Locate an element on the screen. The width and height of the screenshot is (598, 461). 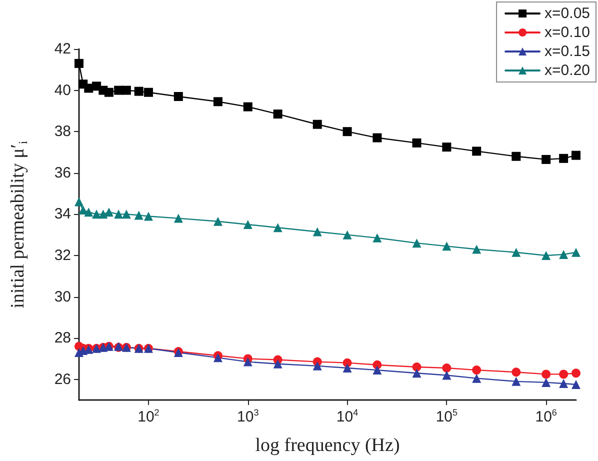
x-axis-title: log frequency (Hz) is located at coordinates (327, 445).